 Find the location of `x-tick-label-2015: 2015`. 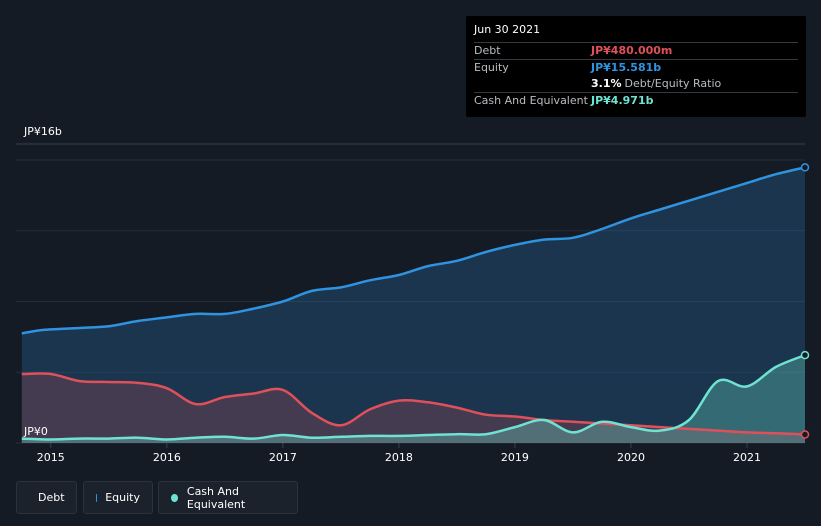

x-tick-label-2015: 2015 is located at coordinates (51, 457).